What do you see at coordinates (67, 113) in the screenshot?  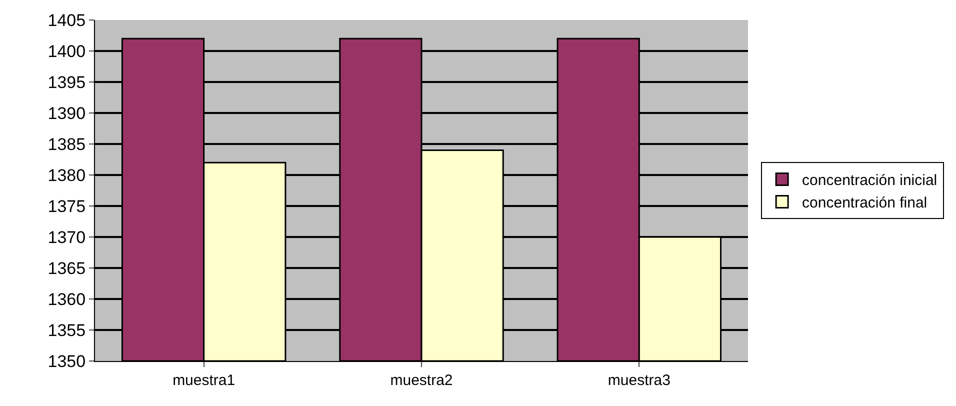 I see `y-tick-label: 1390` at bounding box center [67, 113].